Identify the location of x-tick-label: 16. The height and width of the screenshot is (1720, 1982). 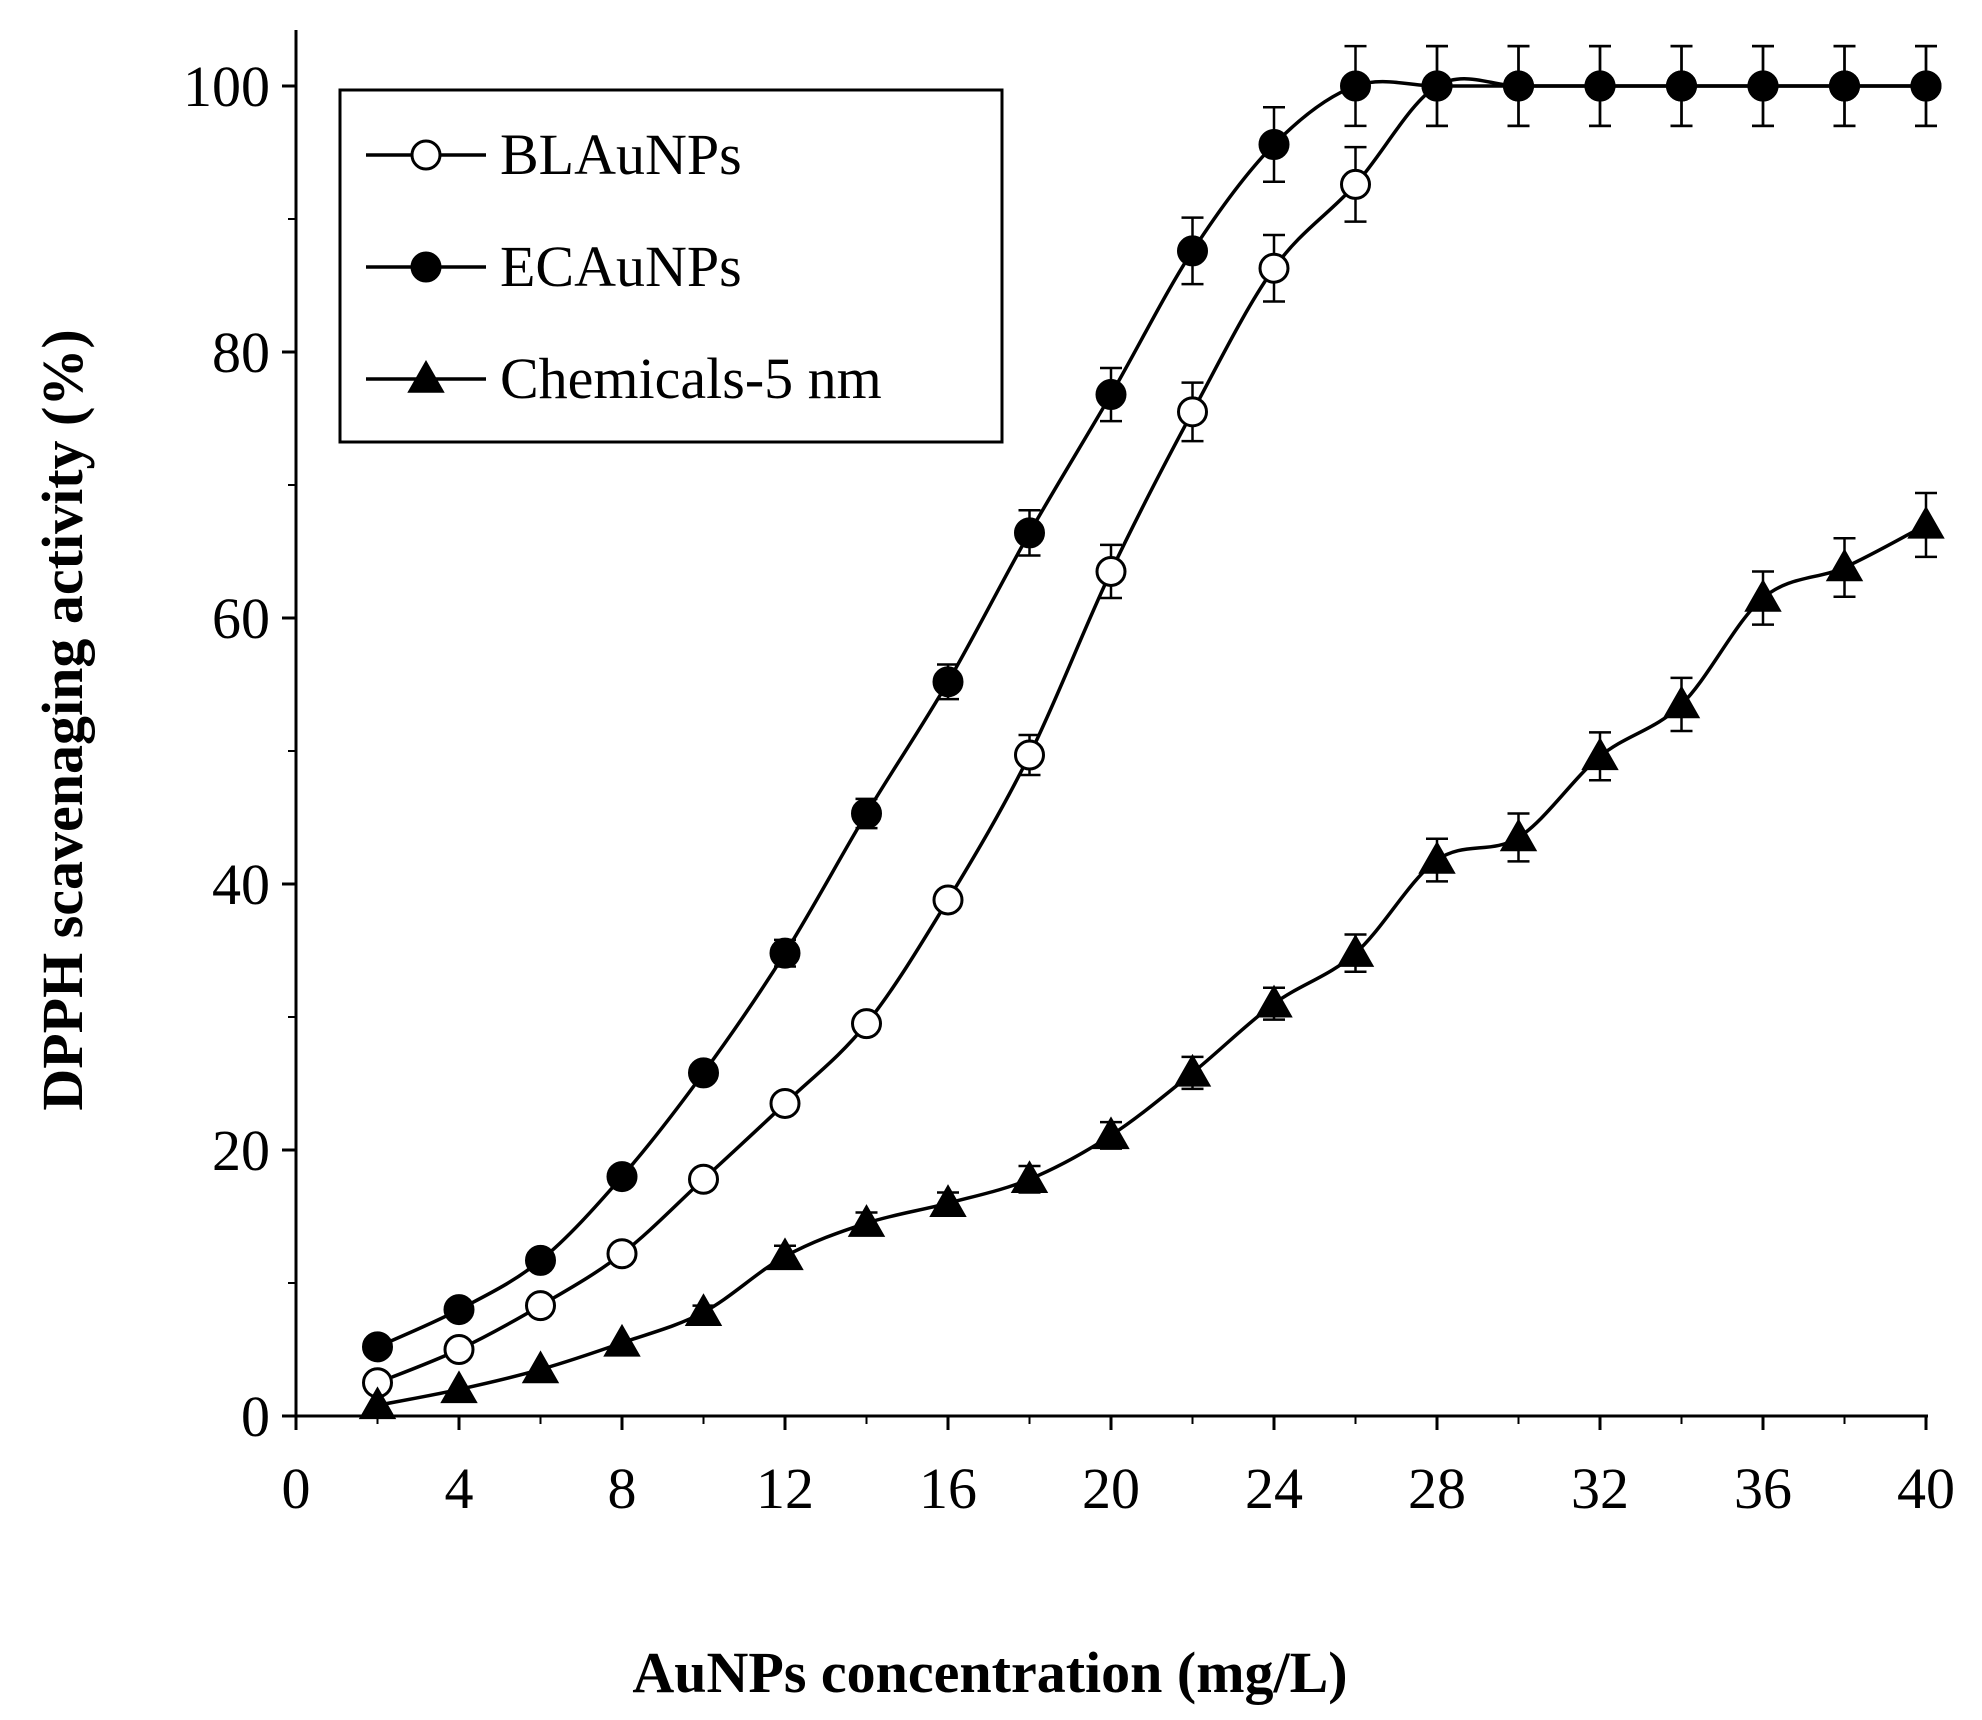
(948, 1488).